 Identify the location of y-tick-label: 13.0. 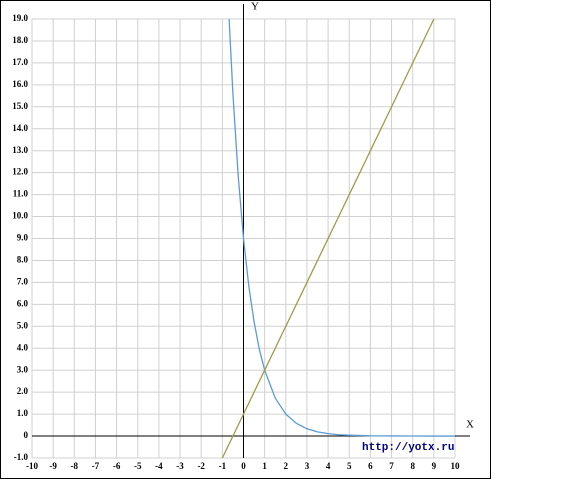
(20, 150).